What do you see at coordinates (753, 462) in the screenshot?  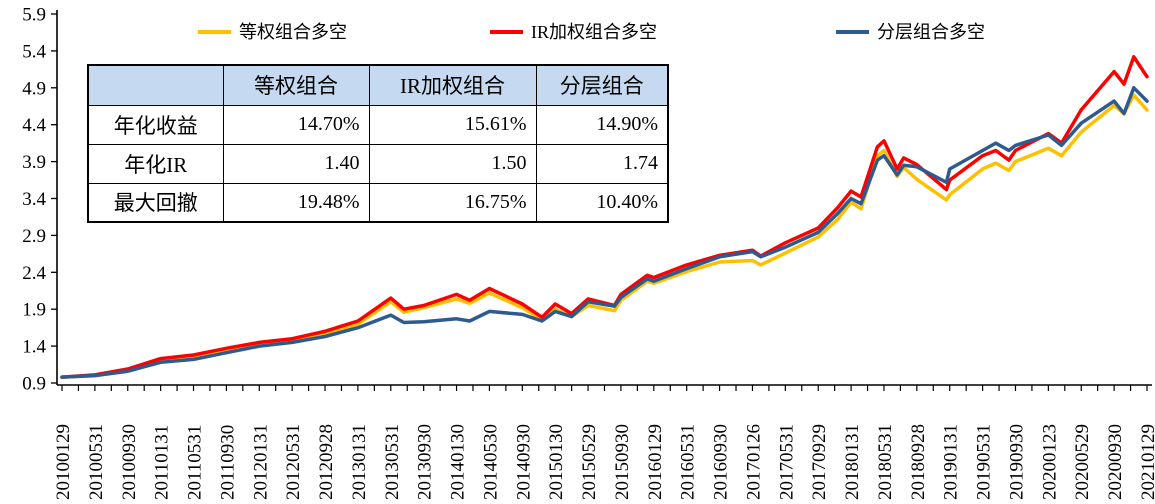 I see `x-tick-label: 20170126` at bounding box center [753, 462].